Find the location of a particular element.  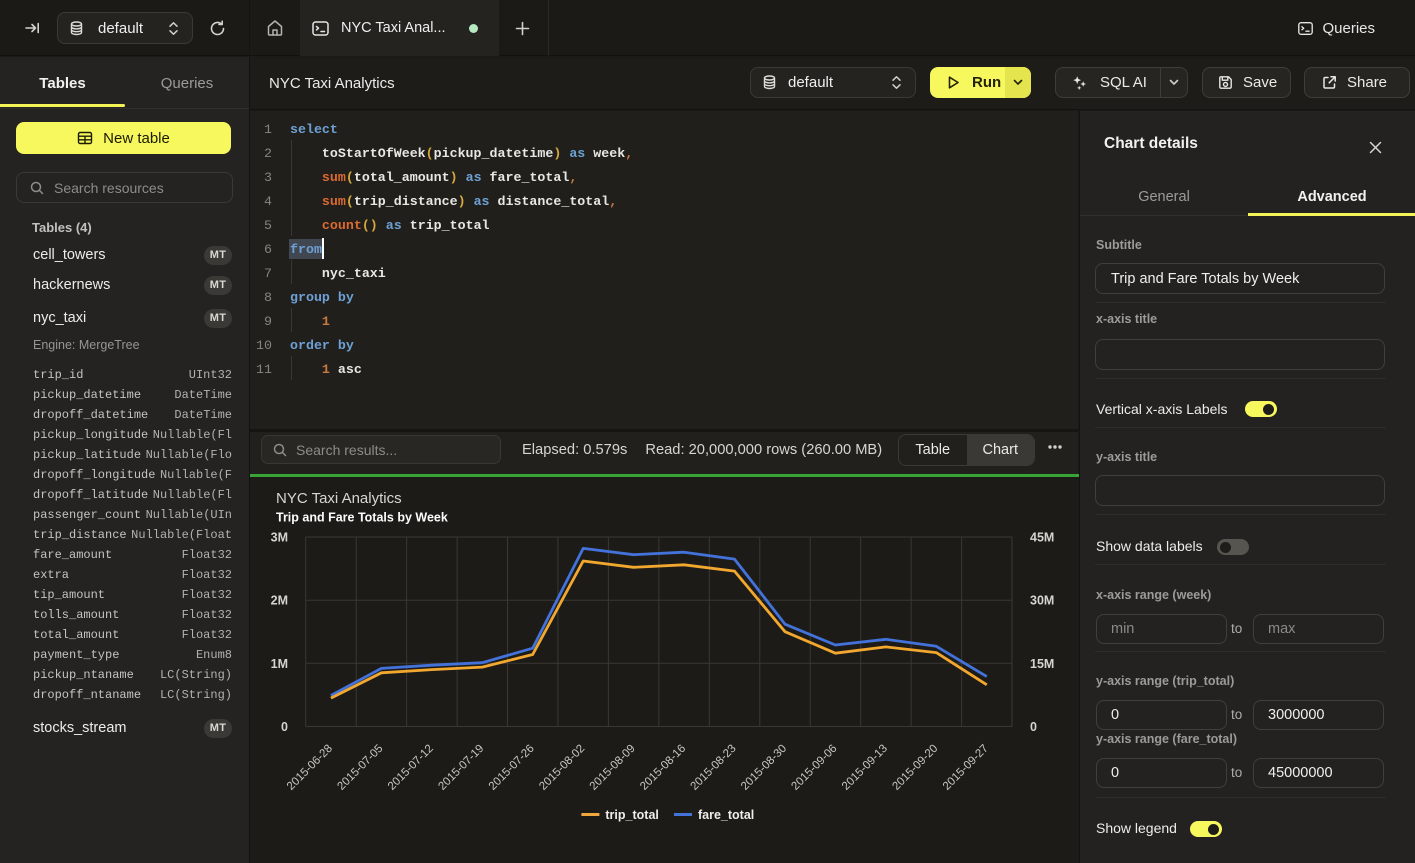

svg-text: 15M is located at coordinates (1042, 664).